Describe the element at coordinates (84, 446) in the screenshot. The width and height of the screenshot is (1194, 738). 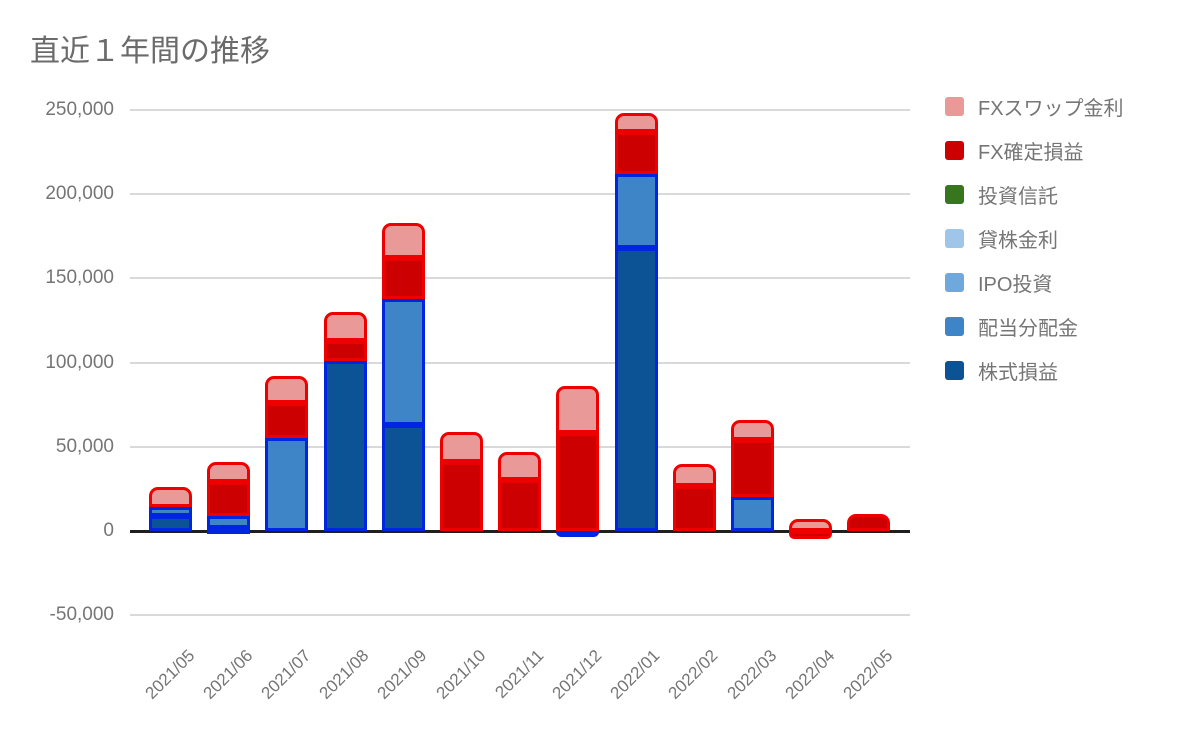
I see `y-axis-tick-label: 50,000` at that location.